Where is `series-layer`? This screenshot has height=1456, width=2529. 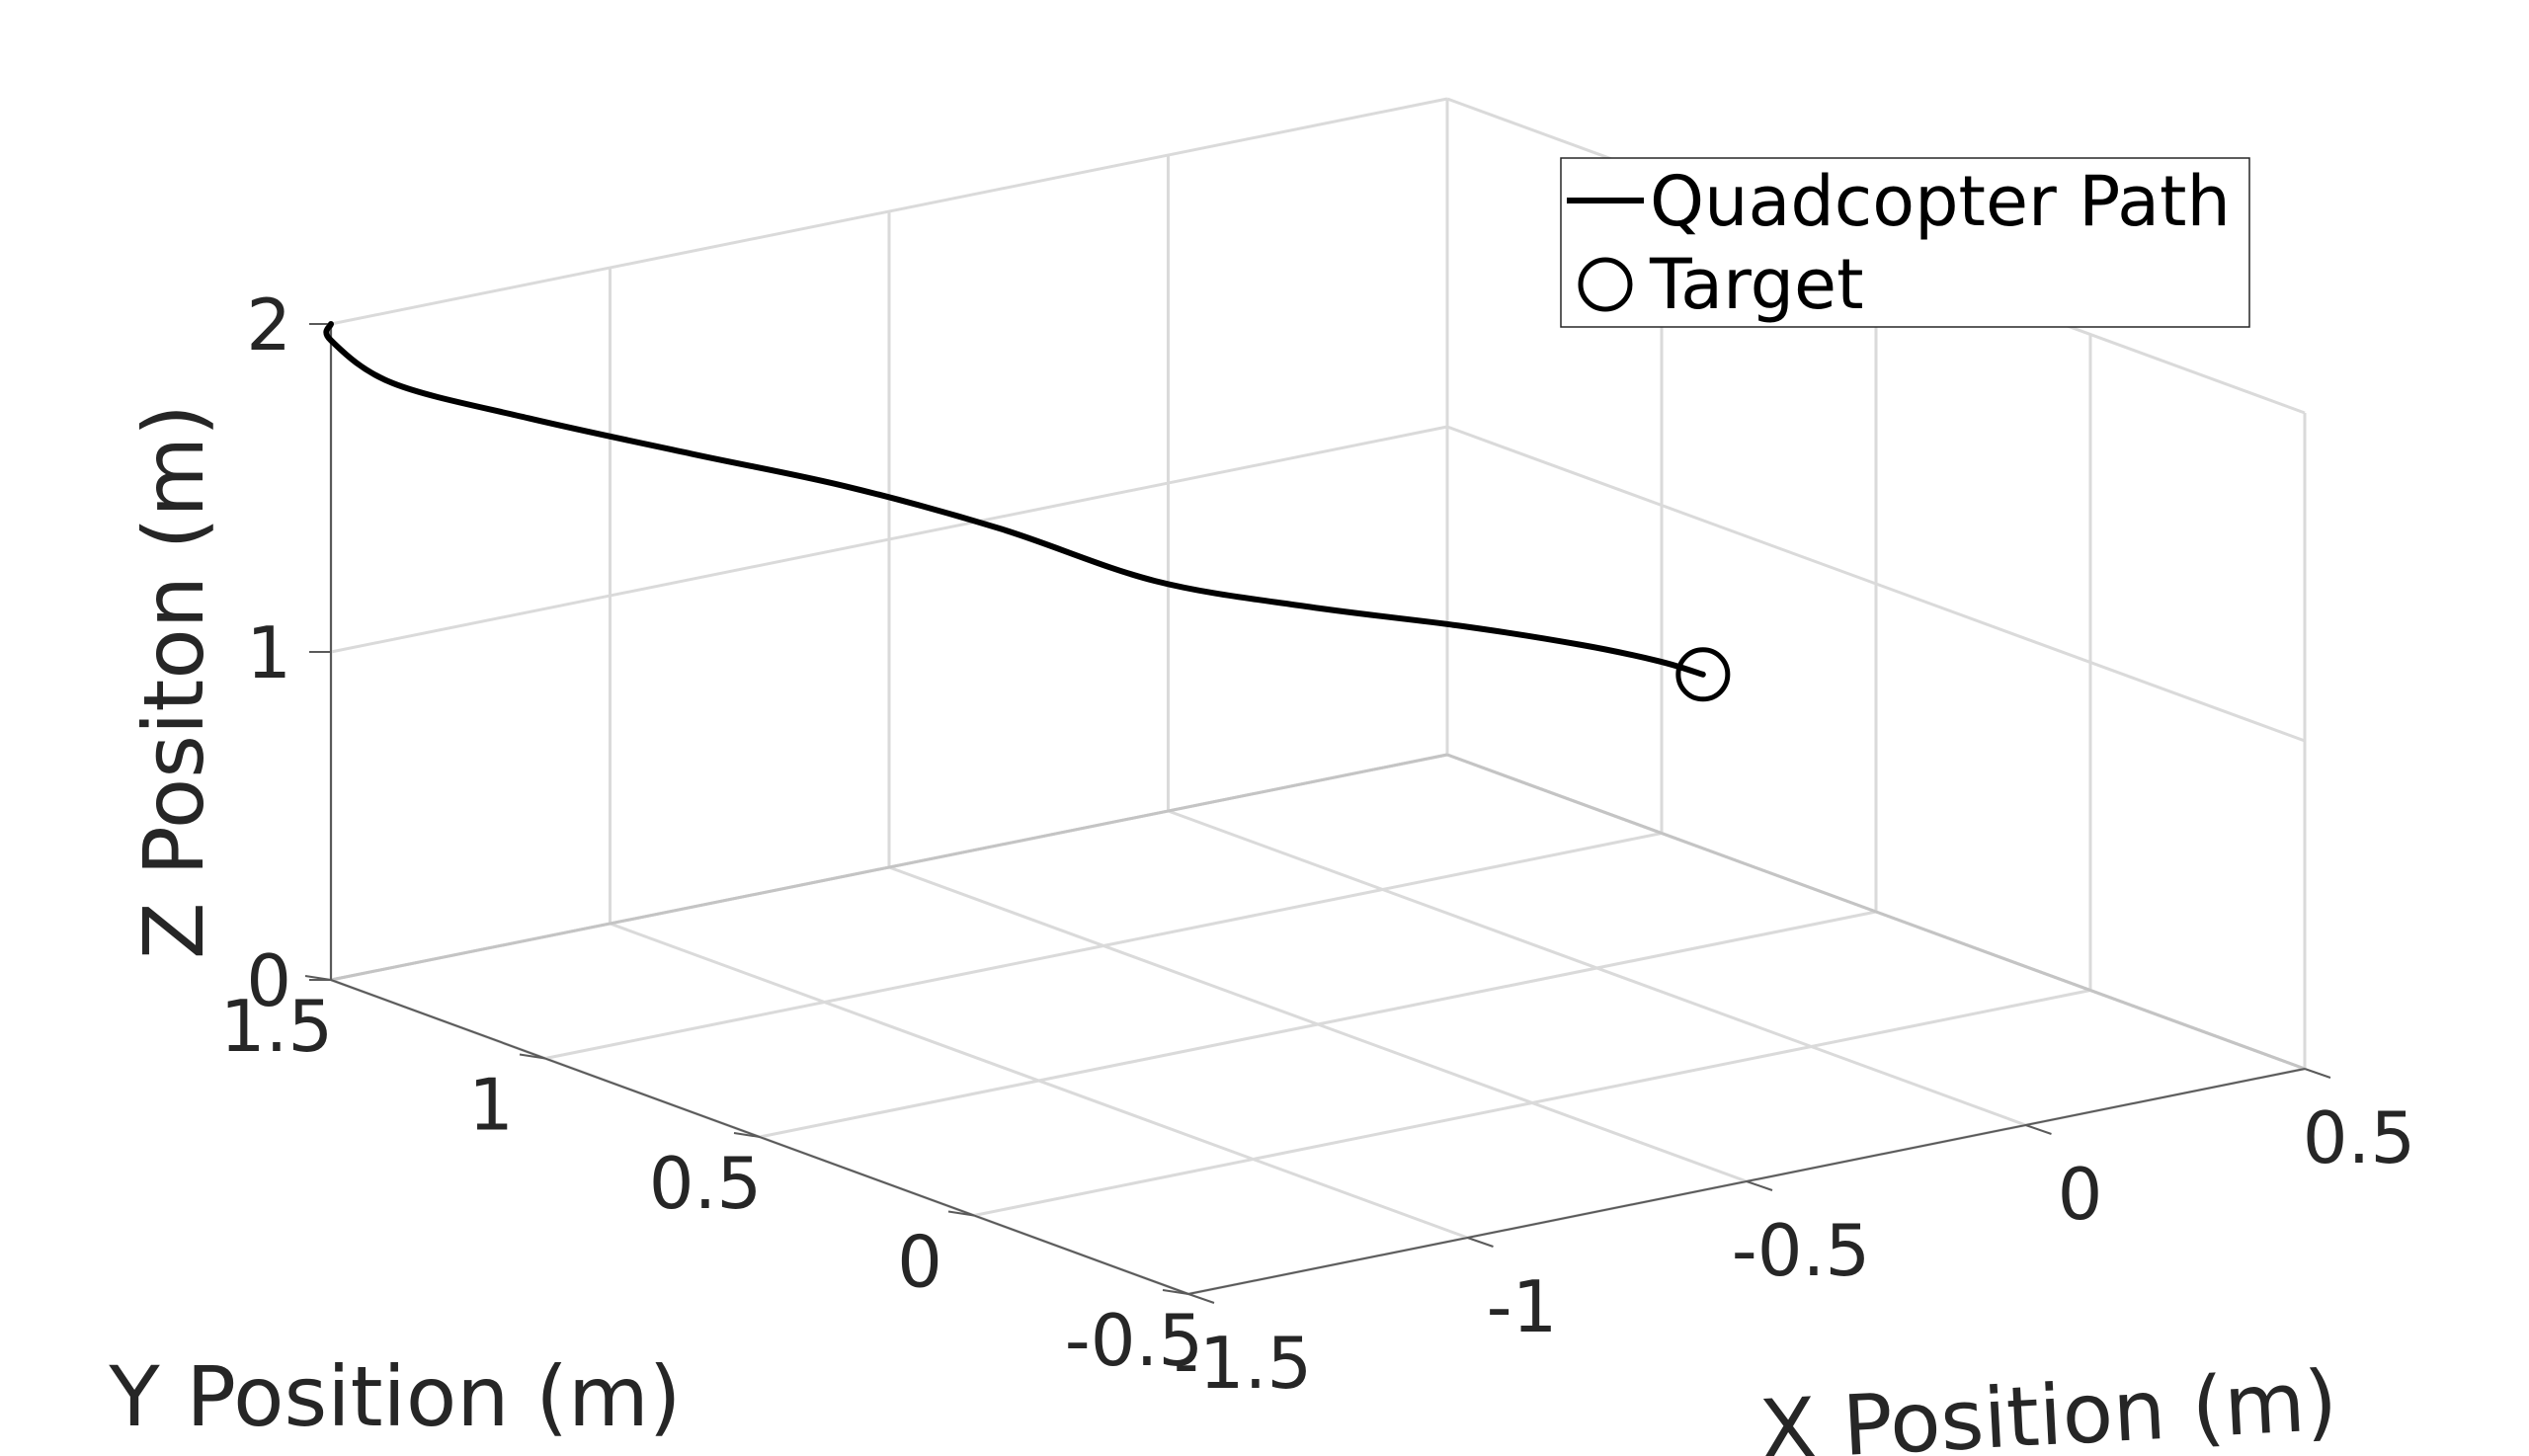
series-layer is located at coordinates (1027, 511).